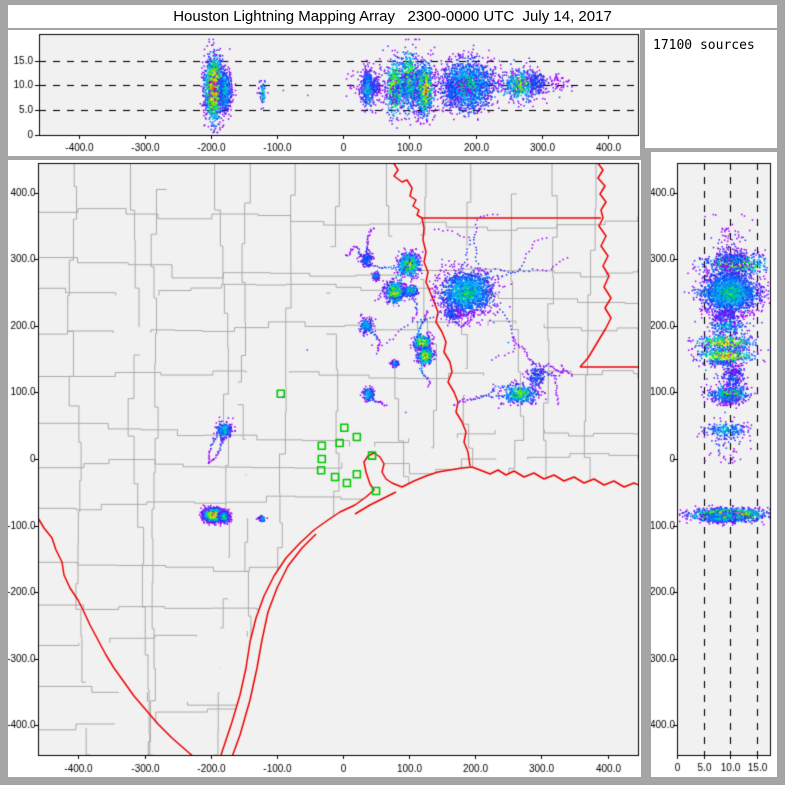  I want to click on altitude-ew-plot-canvas, so click(324, 93).